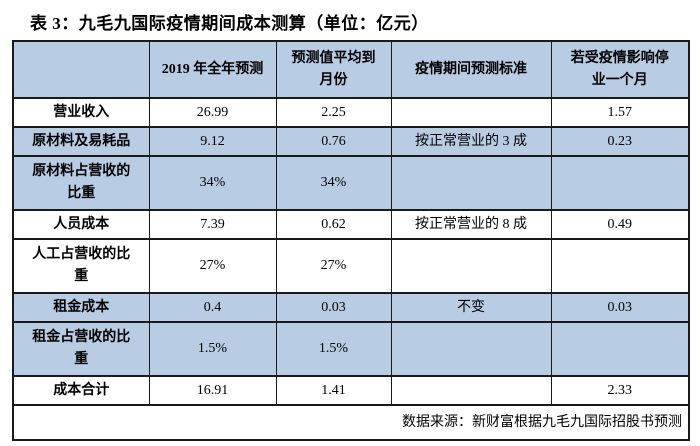 This screenshot has width=700, height=446. Describe the element at coordinates (81, 183) in the screenshot. I see `row-label: 原材料占营收的 比重` at that location.